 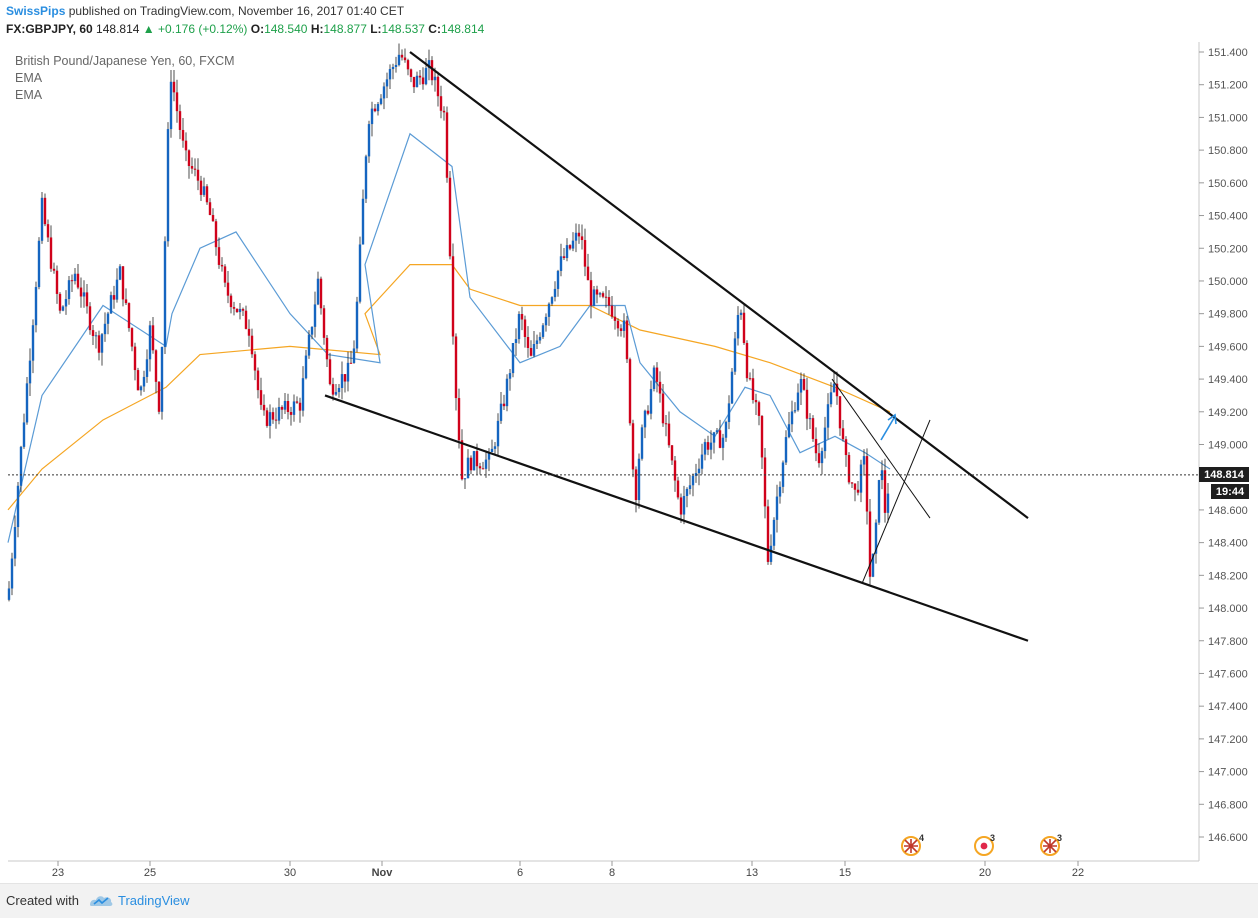 I want to click on event-jp-marker: 3, so click(x=984, y=844).